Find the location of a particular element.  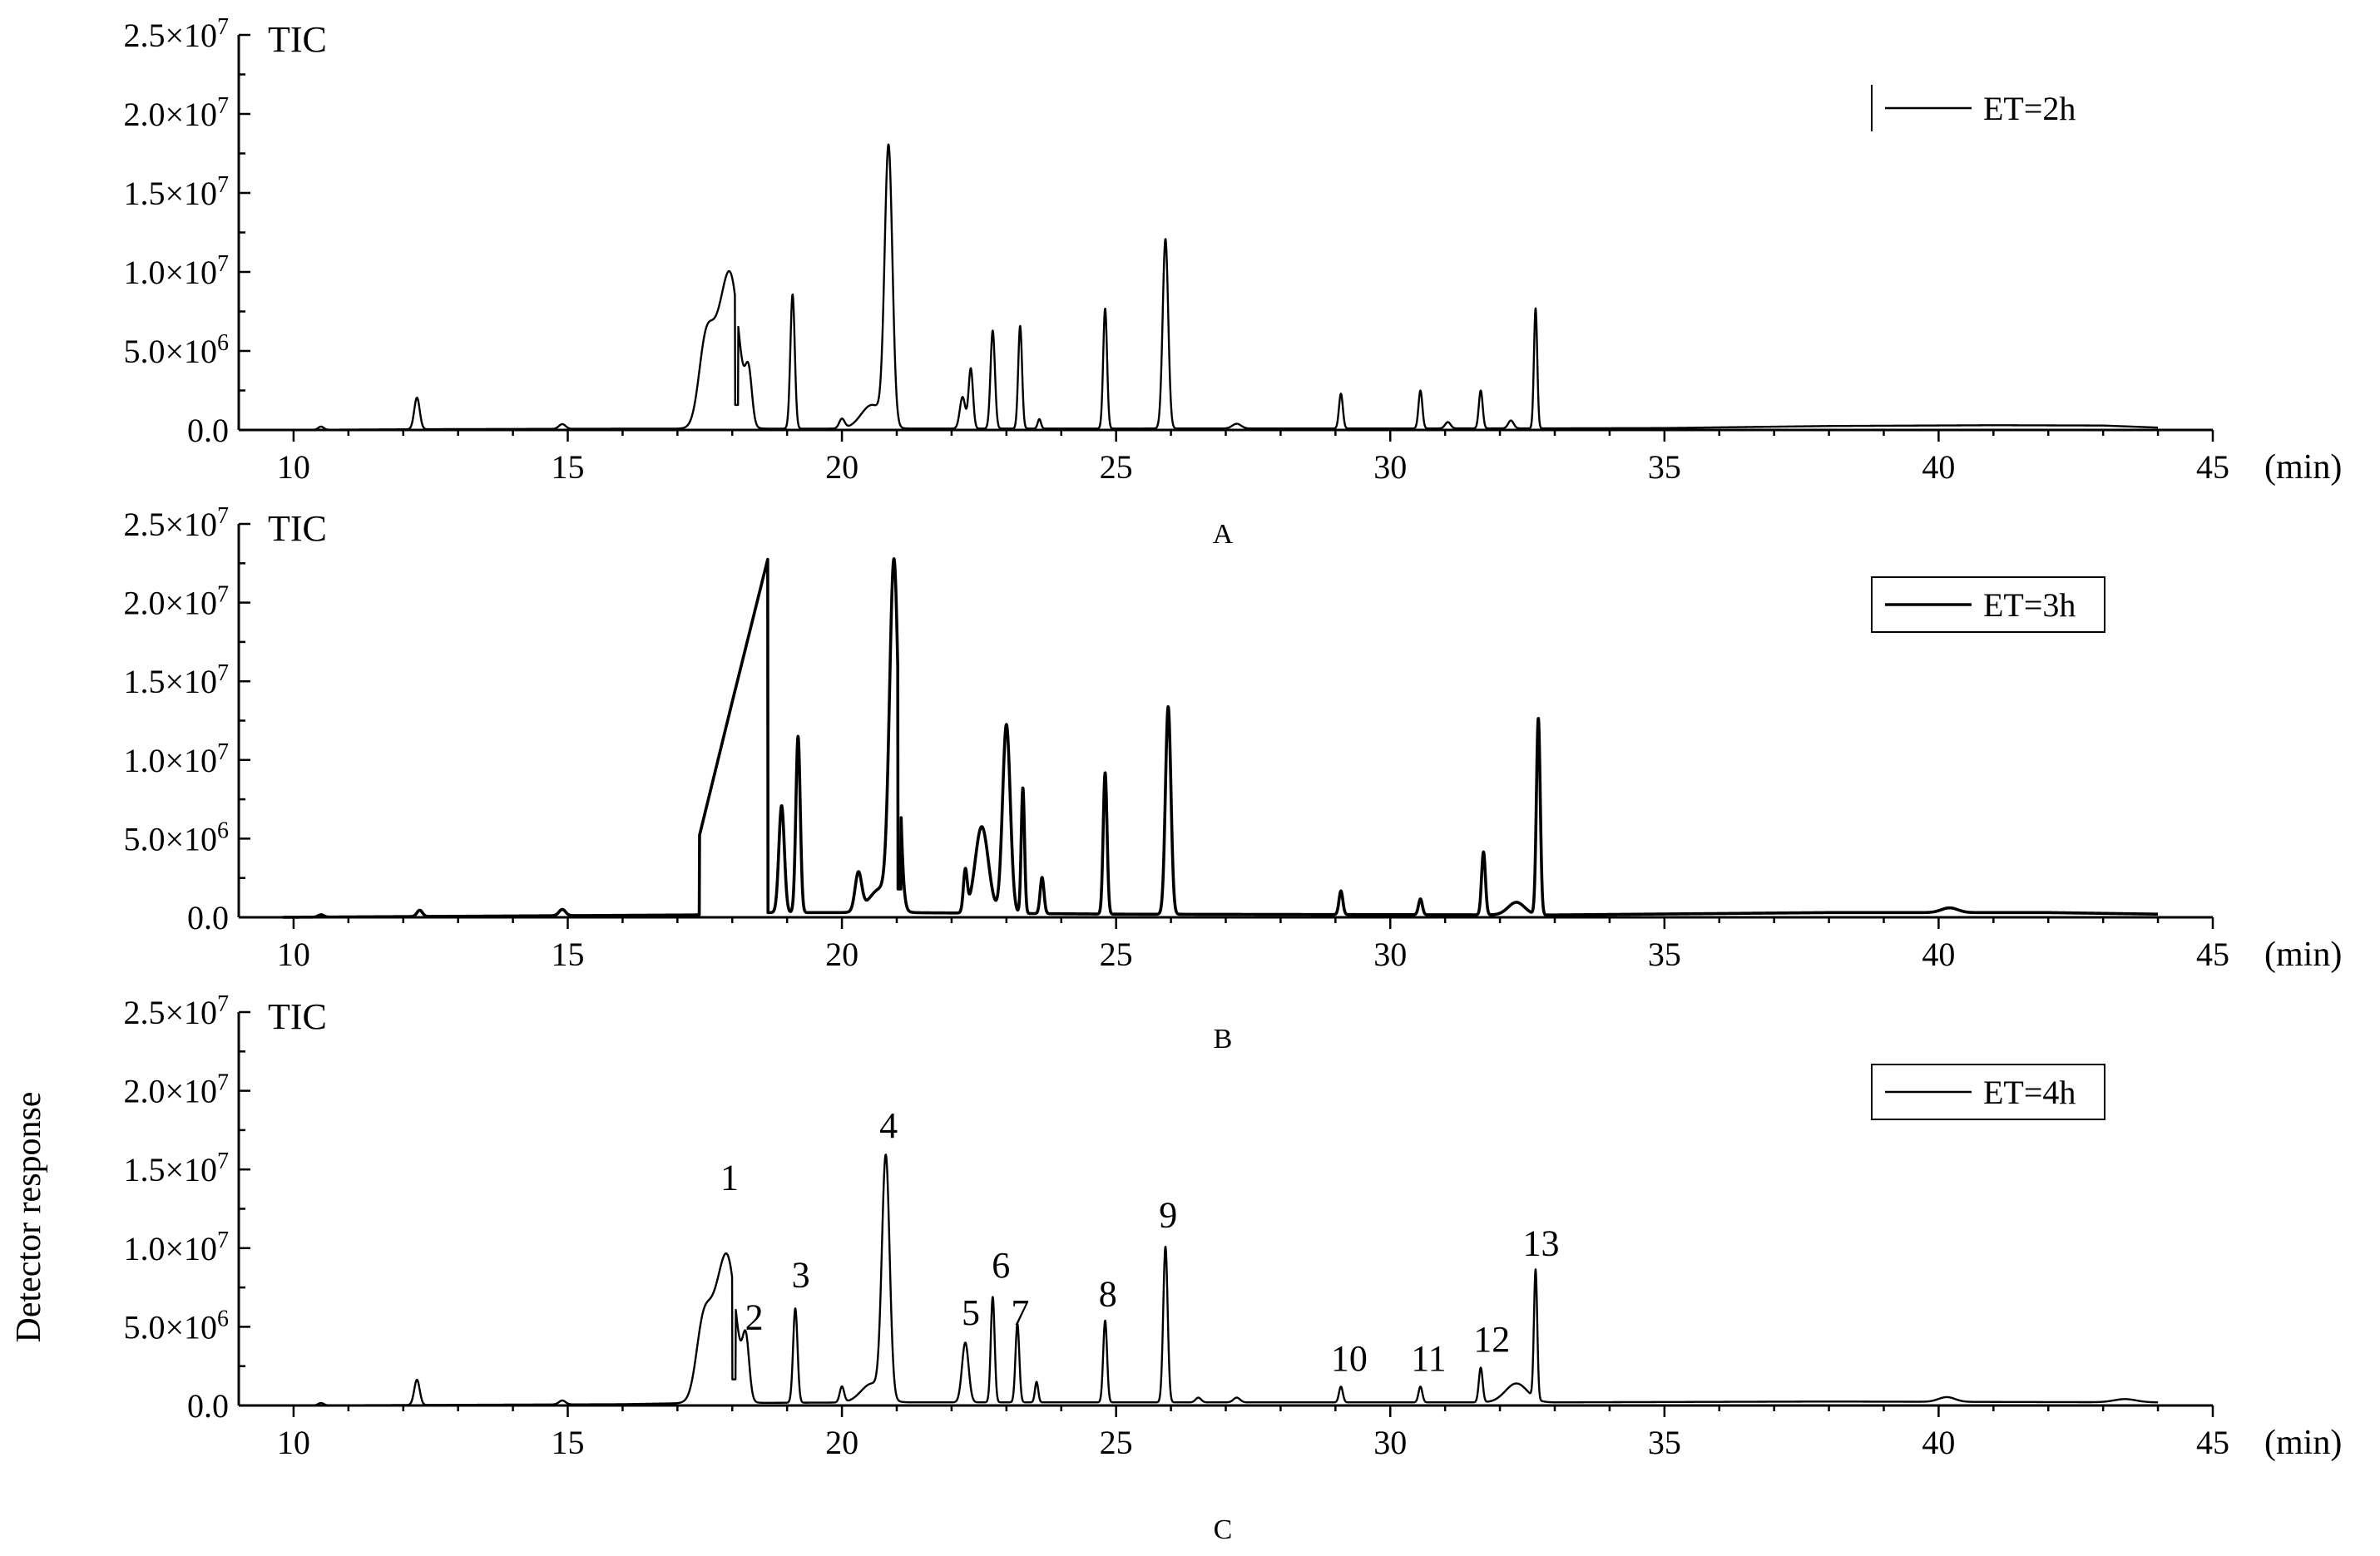

peak-label: 12 is located at coordinates (1491, 1339).